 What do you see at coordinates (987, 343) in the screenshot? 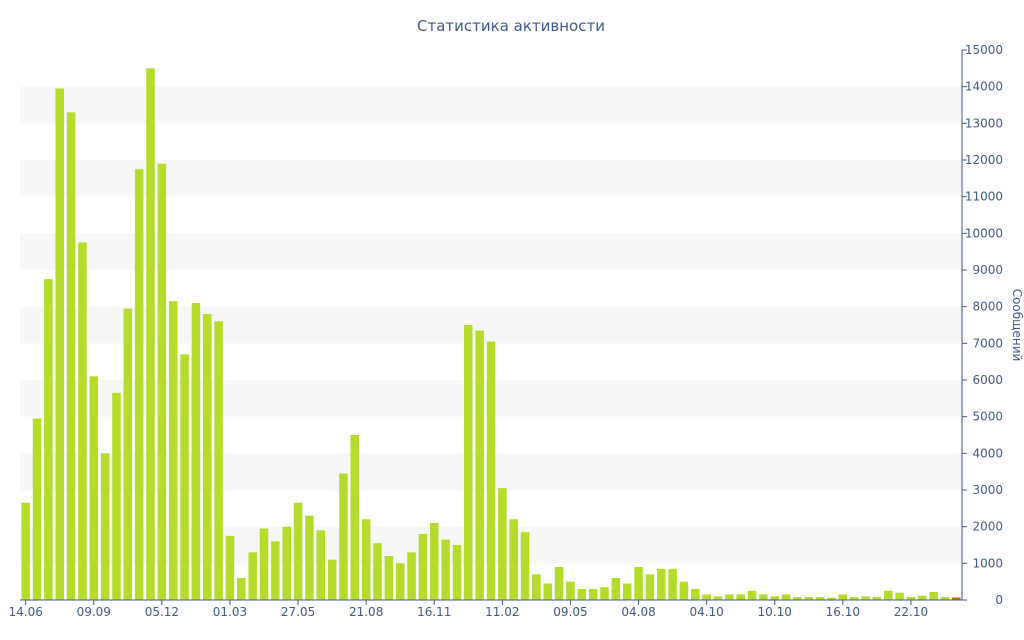
I see `y-tick-label: 7000` at bounding box center [987, 343].